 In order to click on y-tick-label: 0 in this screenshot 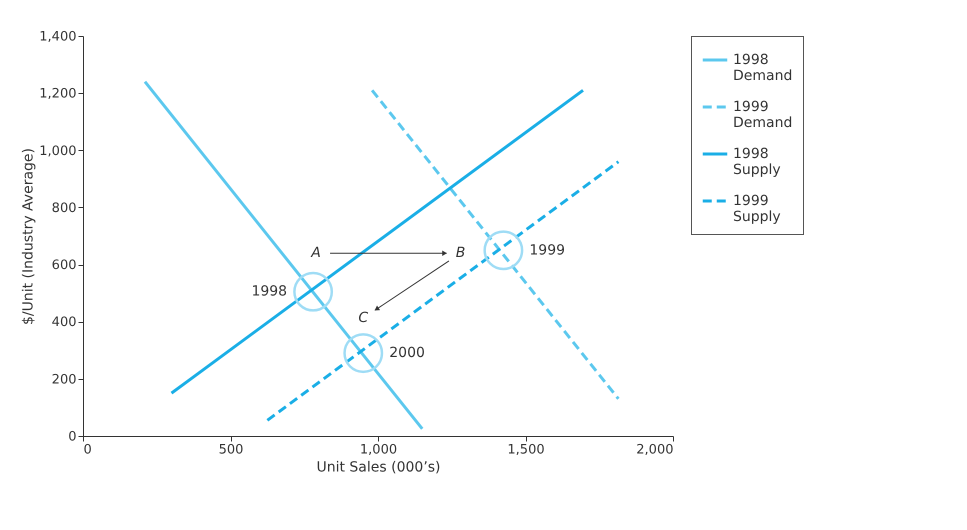, I will do `click(72, 437)`.